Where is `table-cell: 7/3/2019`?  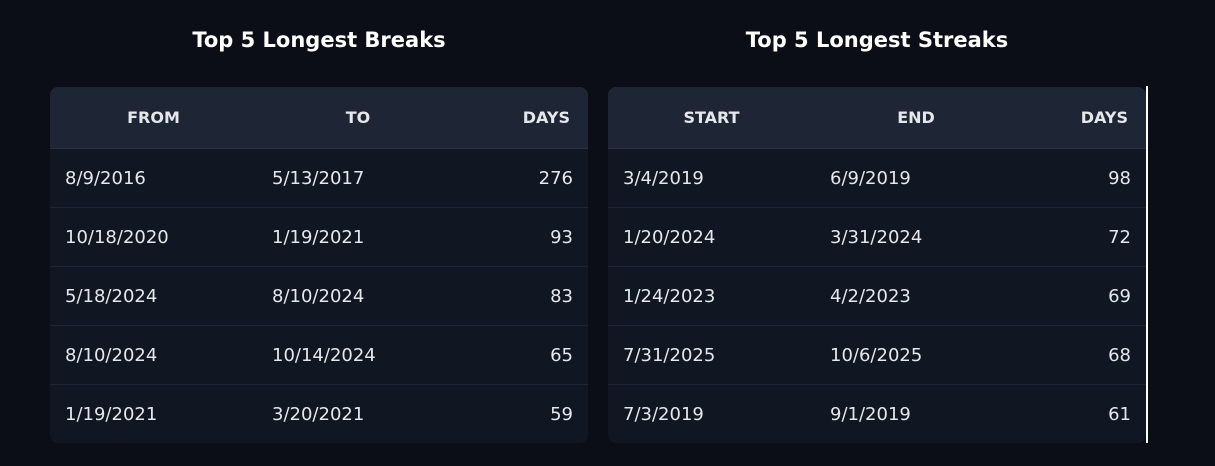 table-cell: 7/3/2019 is located at coordinates (663, 414).